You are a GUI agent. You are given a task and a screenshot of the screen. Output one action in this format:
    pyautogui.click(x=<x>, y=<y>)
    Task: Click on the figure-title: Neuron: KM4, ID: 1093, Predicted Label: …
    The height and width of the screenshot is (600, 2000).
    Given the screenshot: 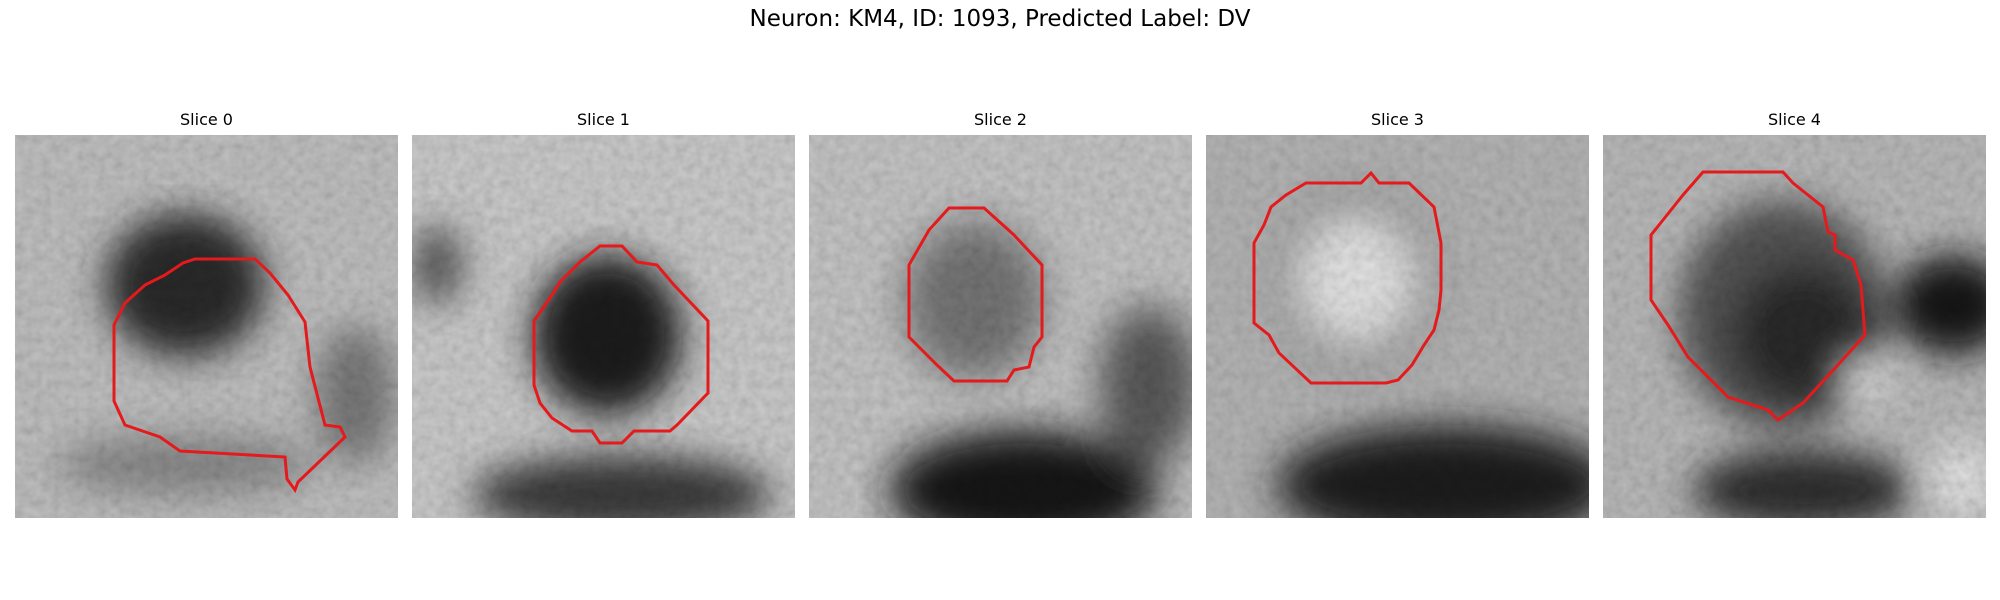 What is the action you would take?
    pyautogui.click(x=1000, y=19)
    